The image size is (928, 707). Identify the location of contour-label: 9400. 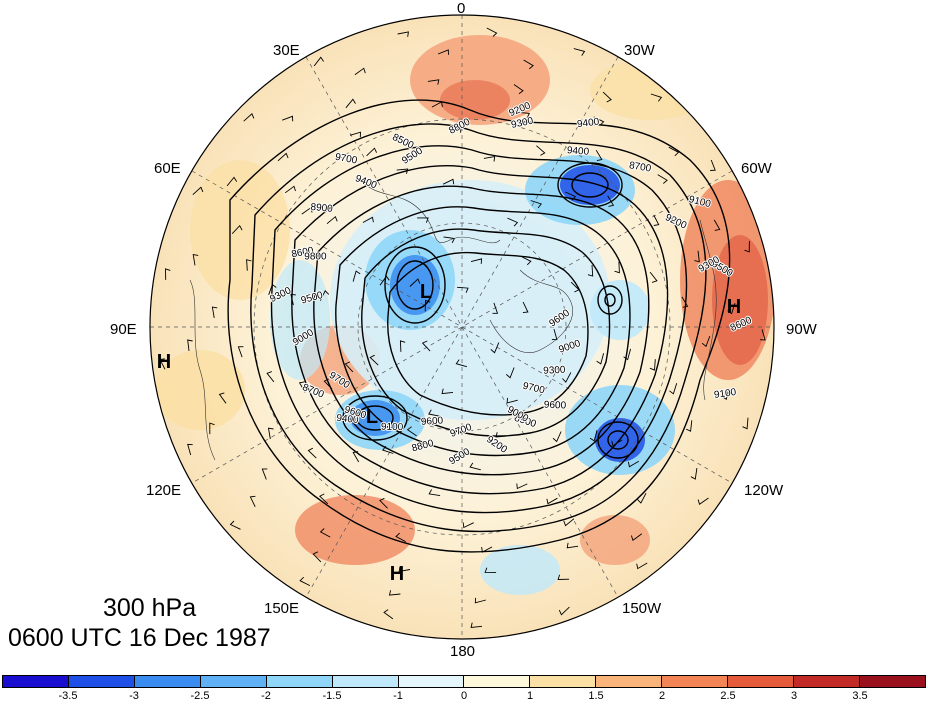
(348, 419).